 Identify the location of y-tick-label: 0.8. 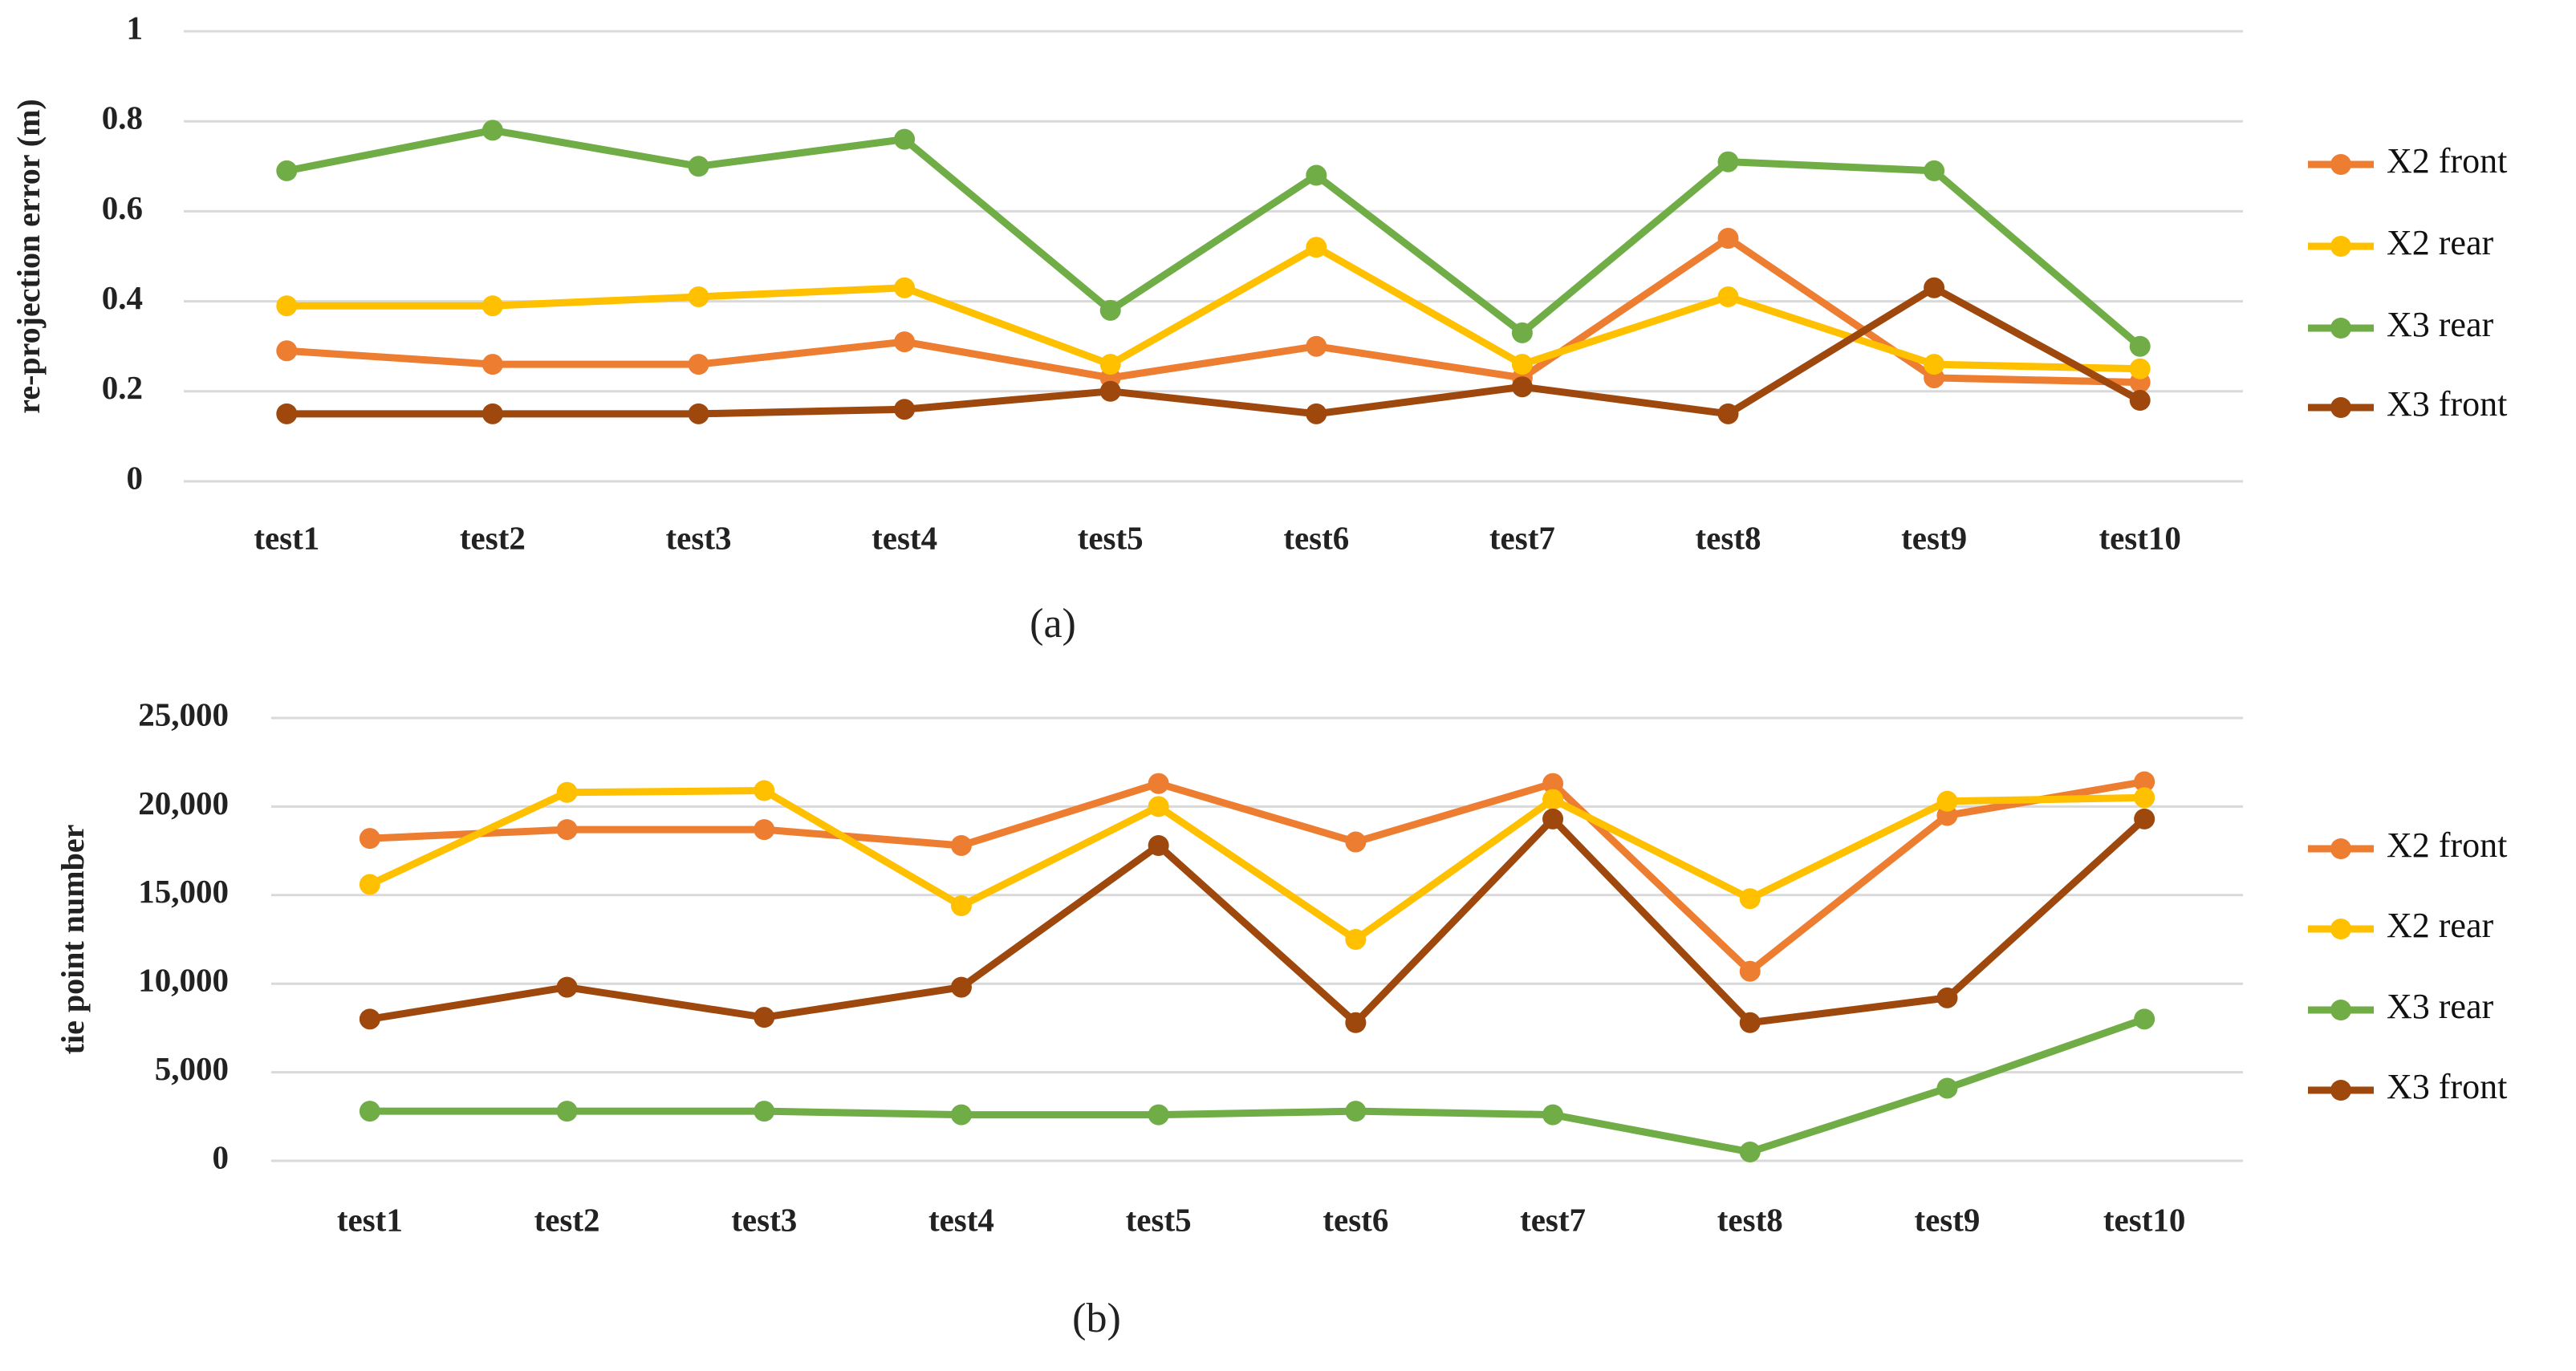
(122, 117).